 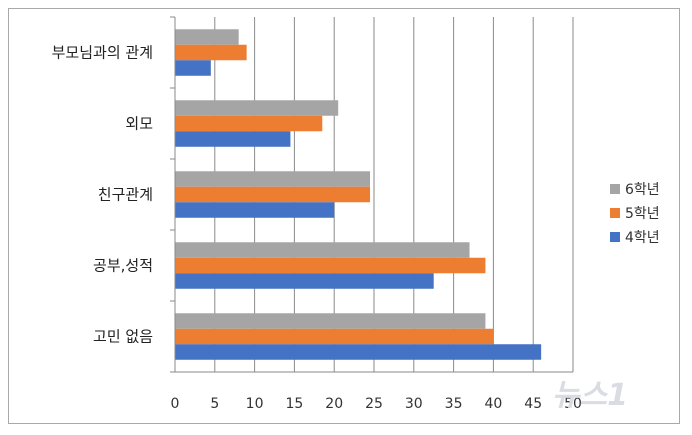 I want to click on category-label: 친구관계, so click(x=125, y=195).